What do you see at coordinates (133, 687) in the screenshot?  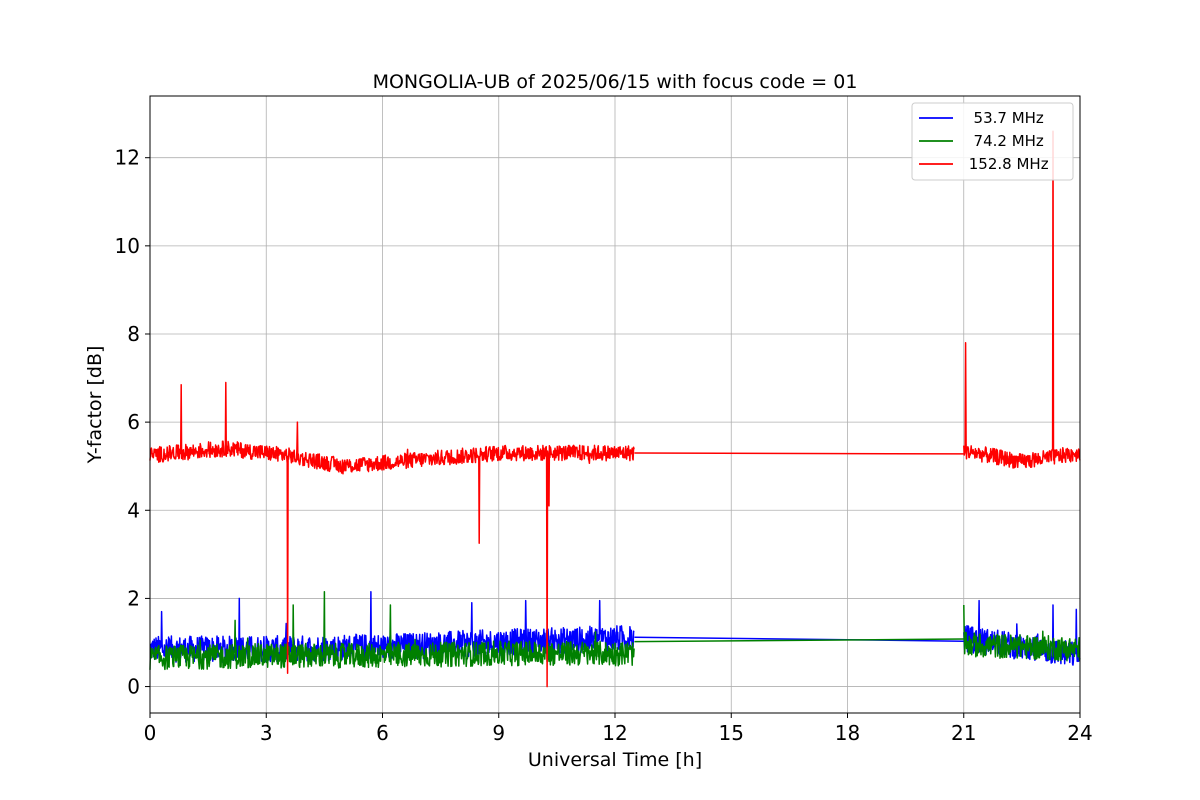 I see `y-tick-label: 0` at bounding box center [133, 687].